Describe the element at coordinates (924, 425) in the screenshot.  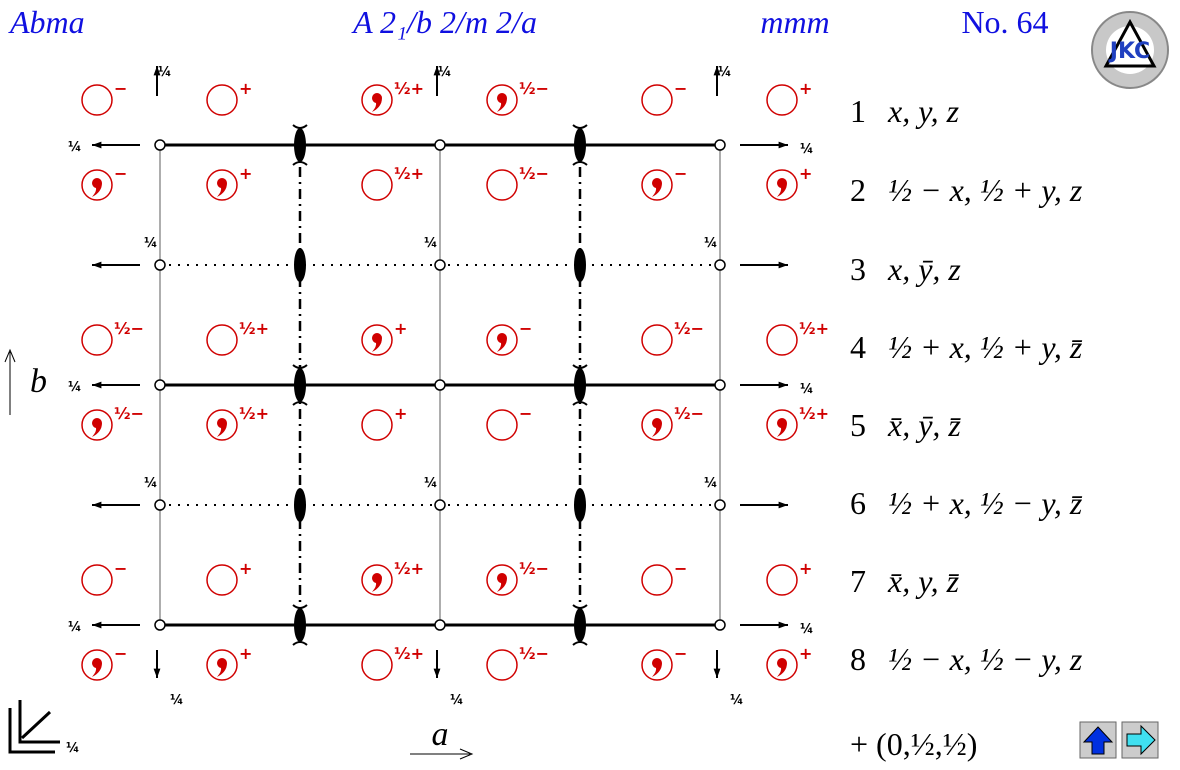
I see `position-coords: x̄, ȳ, z̄` at that location.